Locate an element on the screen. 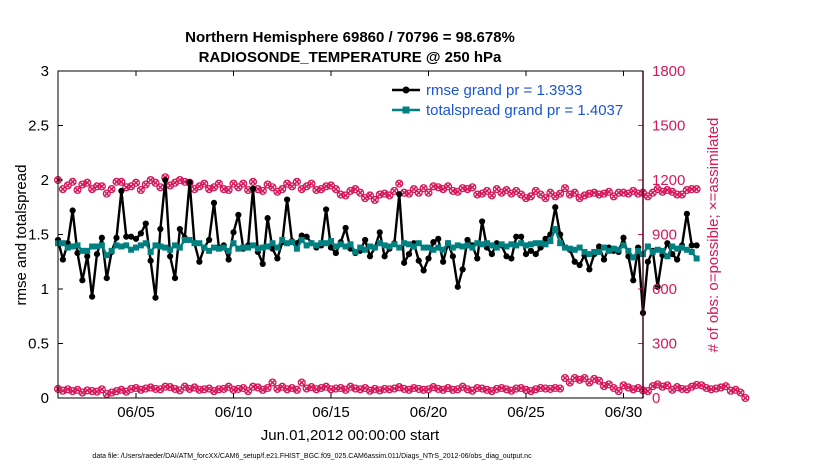 The image size is (830, 470). y-left-tick-label: 3 is located at coordinates (45, 71).